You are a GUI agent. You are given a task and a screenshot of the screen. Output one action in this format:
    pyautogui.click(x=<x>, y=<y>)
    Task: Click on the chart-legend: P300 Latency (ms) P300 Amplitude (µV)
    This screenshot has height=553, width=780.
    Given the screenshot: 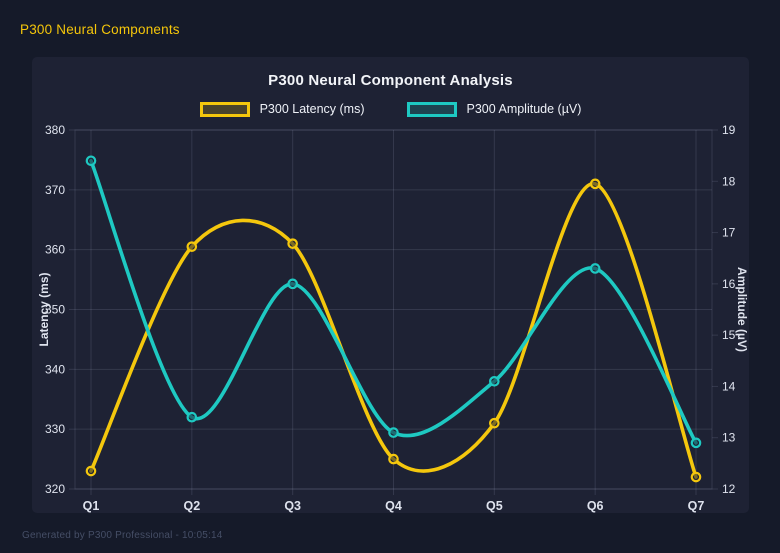 What is the action you would take?
    pyautogui.click(x=390, y=109)
    